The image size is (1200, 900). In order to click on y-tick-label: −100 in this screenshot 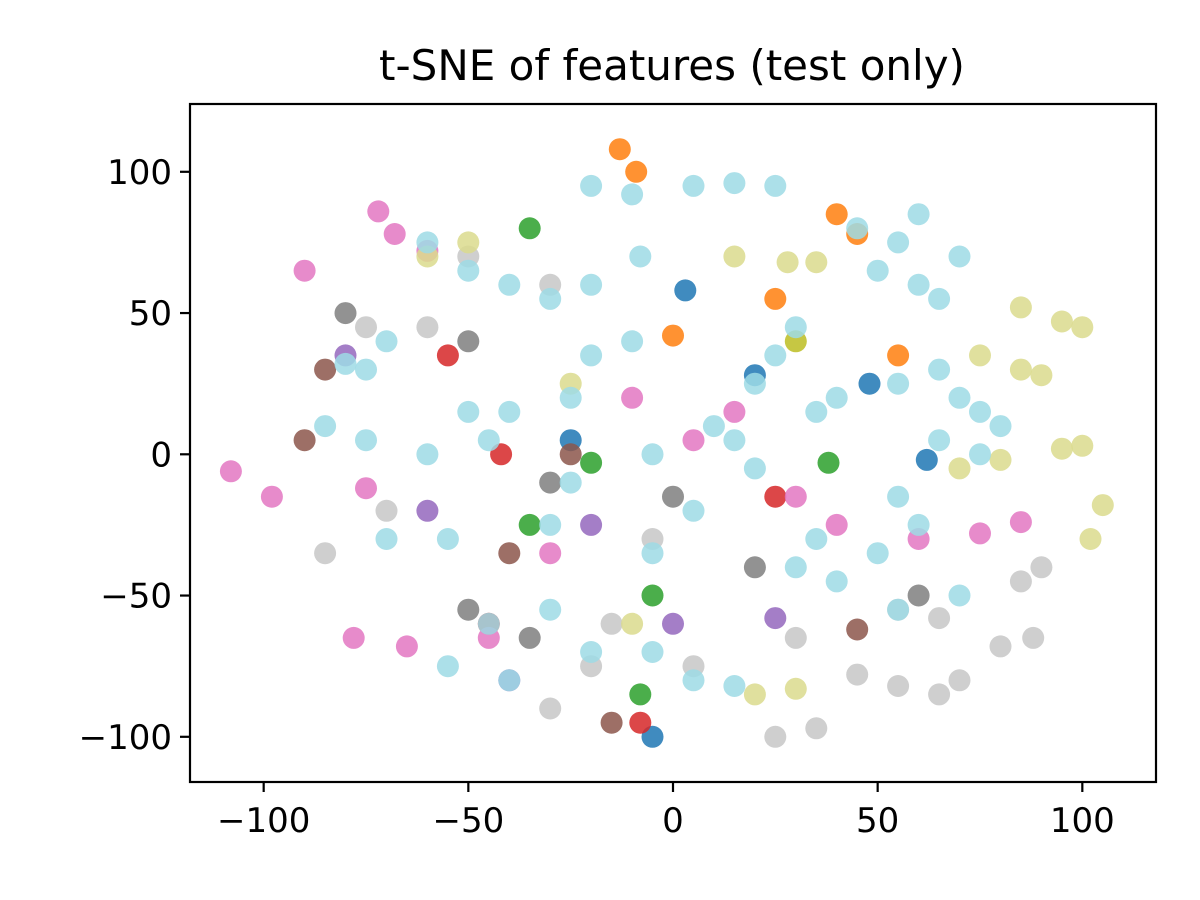, I will do `click(125, 738)`.